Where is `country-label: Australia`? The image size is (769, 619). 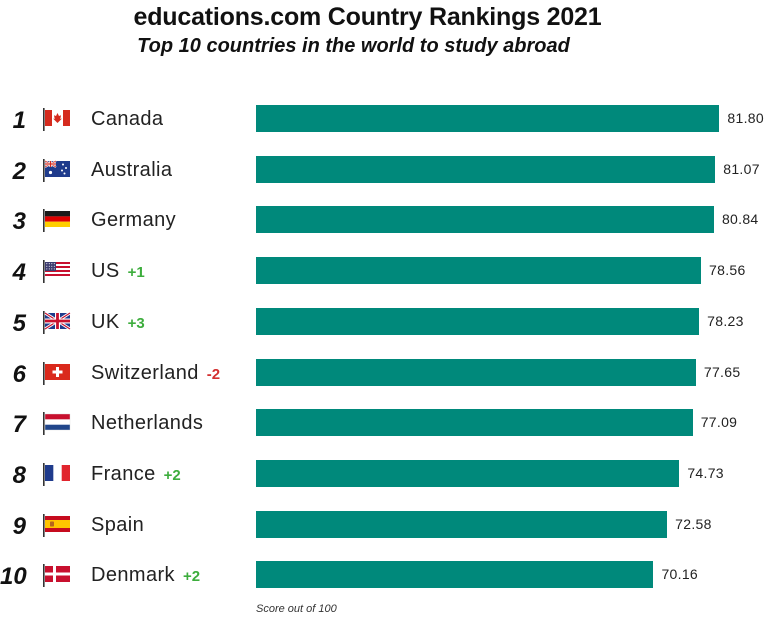 country-label: Australia is located at coordinates (131, 170).